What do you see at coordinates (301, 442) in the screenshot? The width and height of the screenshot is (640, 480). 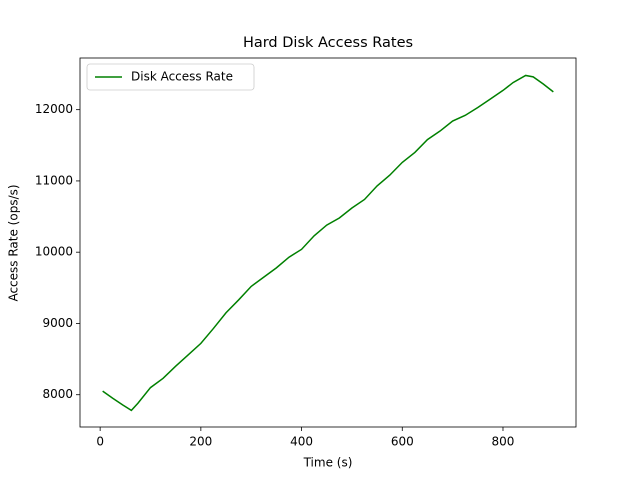 I see `x-tick-label: 400` at bounding box center [301, 442].